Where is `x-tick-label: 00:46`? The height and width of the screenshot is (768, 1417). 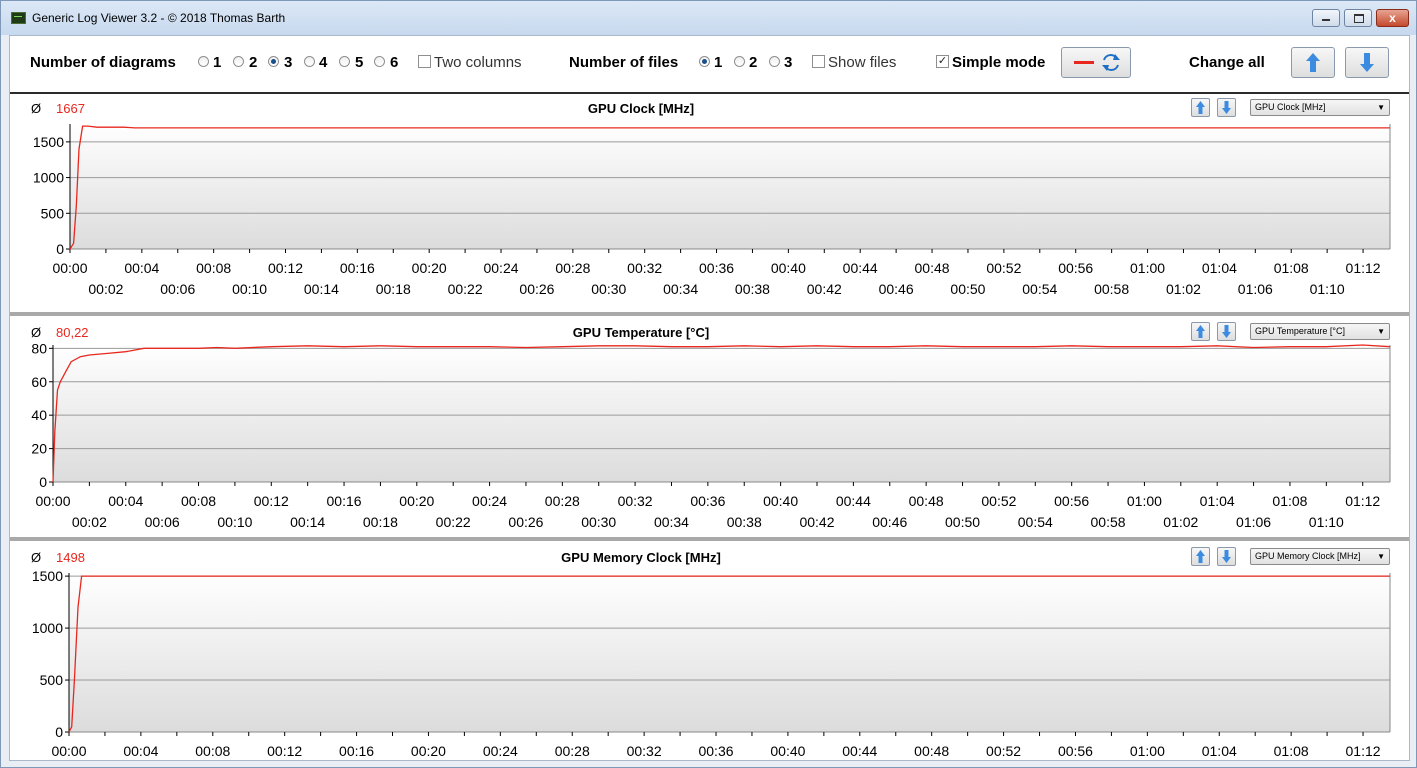
x-tick-label: 00:46 is located at coordinates (896, 289).